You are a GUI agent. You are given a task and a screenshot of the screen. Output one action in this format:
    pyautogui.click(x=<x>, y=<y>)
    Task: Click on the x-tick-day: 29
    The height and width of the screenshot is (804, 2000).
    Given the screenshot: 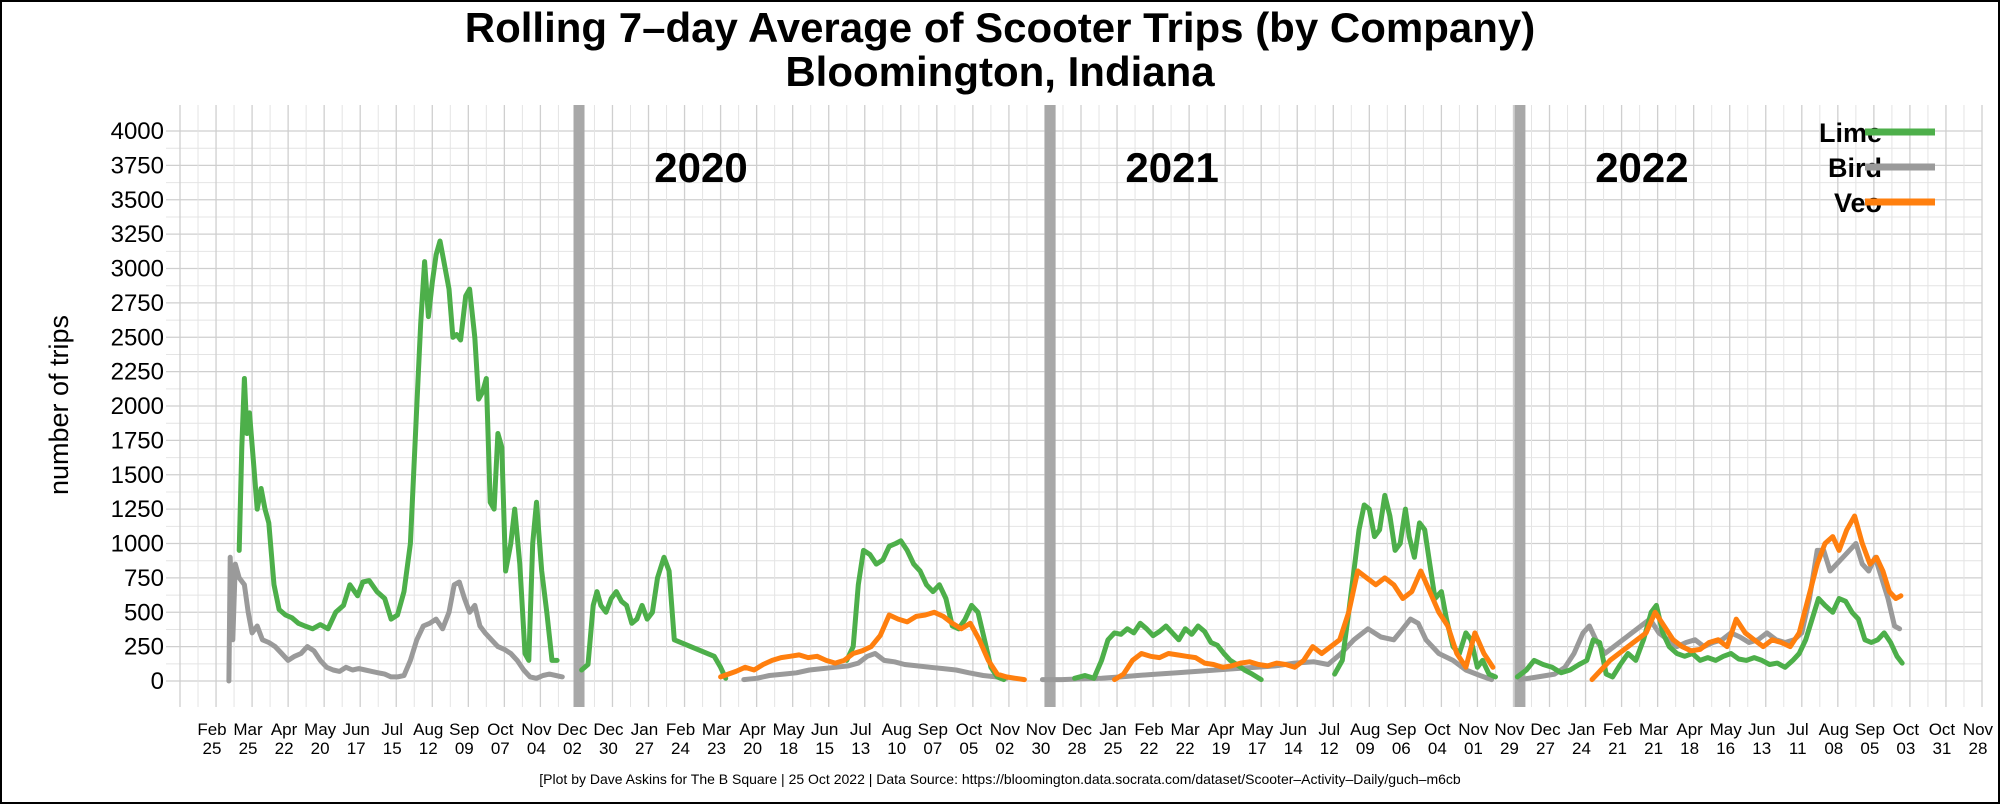 What is the action you would take?
    pyautogui.click(x=1509, y=748)
    